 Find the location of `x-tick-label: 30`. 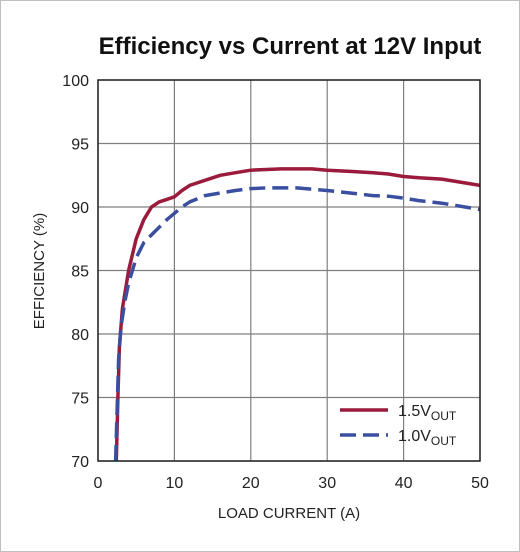

x-tick-label: 30 is located at coordinates (327, 483).